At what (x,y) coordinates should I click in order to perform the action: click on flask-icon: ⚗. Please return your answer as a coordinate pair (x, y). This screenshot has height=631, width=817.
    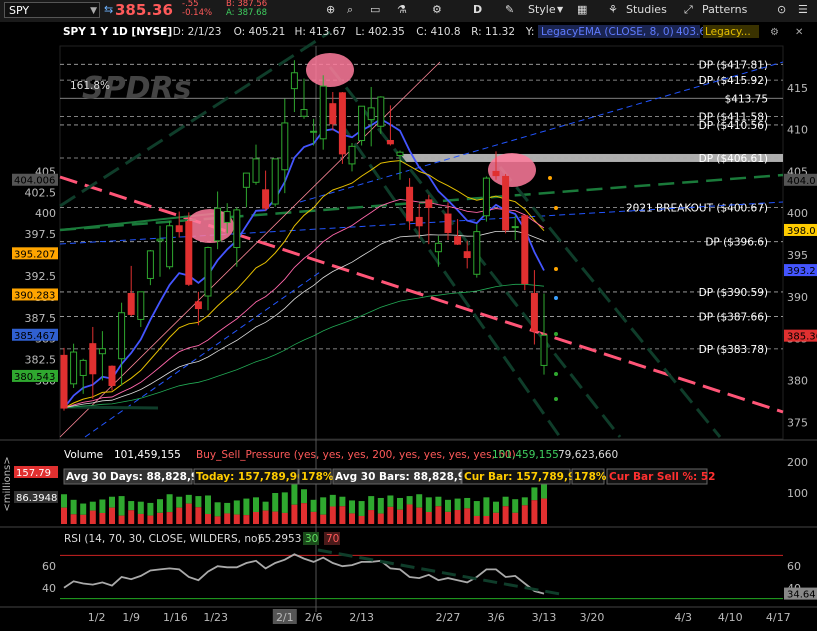
    Looking at the image, I should click on (402, 9).